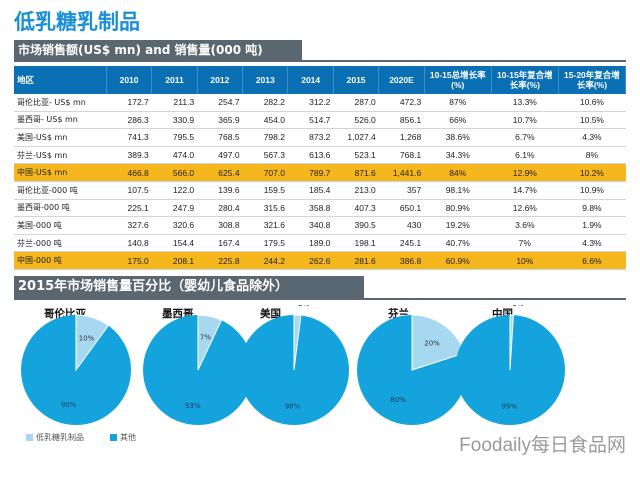 This screenshot has width=640, height=480. Describe the element at coordinates (293, 407) in the screenshot. I see `pie-label-other: 98%` at that location.